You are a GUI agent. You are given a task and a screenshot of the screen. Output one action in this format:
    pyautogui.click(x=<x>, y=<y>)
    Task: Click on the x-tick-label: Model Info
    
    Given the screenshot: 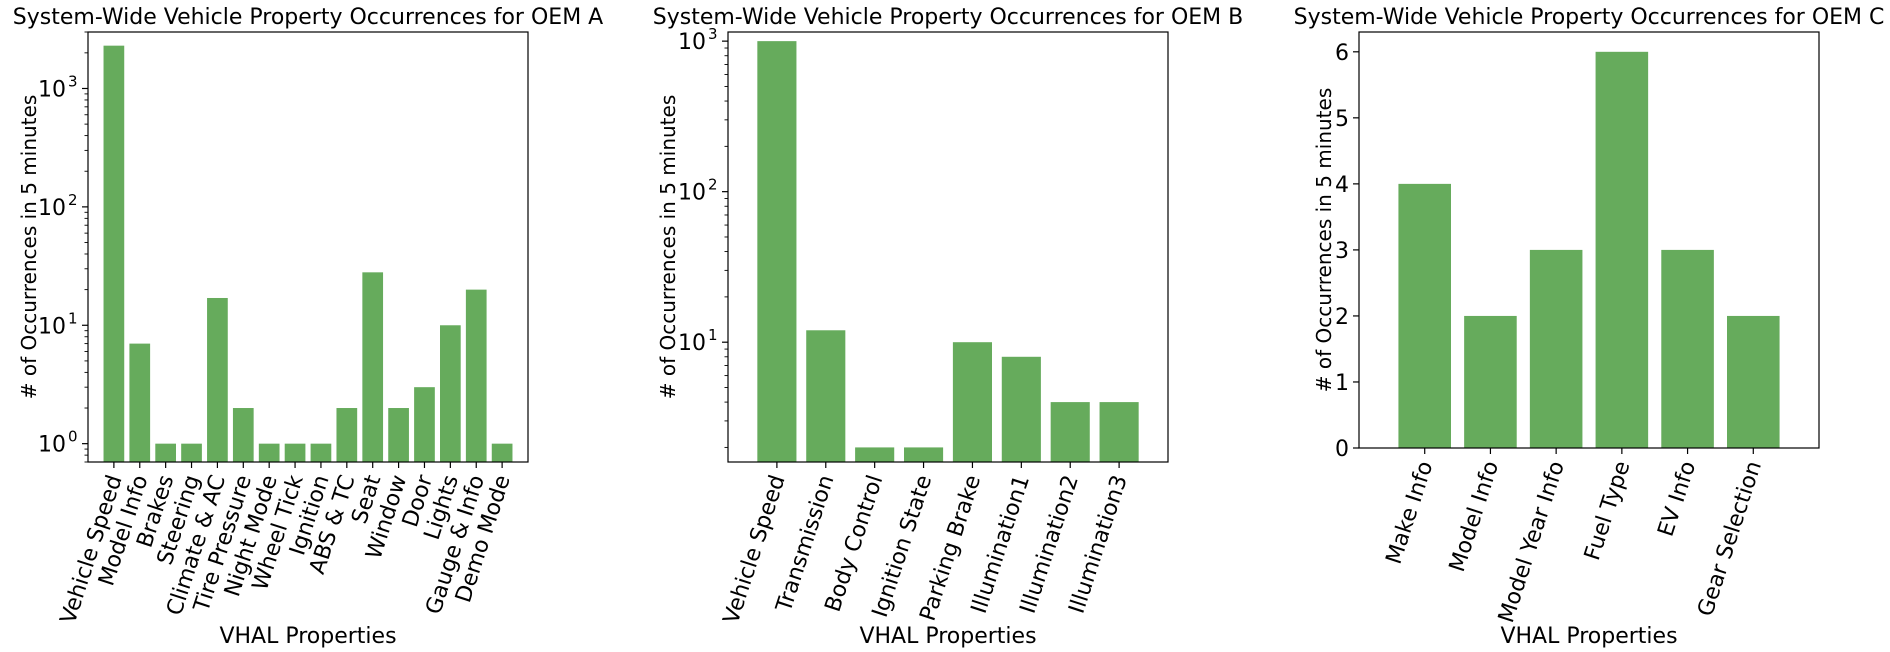 What is the action you would take?
    pyautogui.click(x=1474, y=516)
    